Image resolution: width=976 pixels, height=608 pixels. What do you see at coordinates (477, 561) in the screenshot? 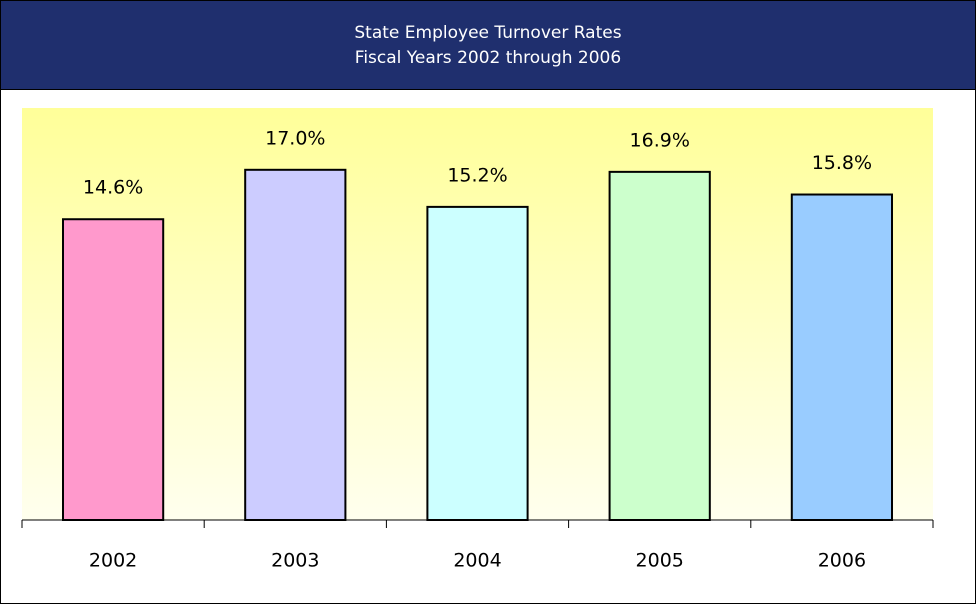
I see `x-tick-label: 2004` at bounding box center [477, 561].